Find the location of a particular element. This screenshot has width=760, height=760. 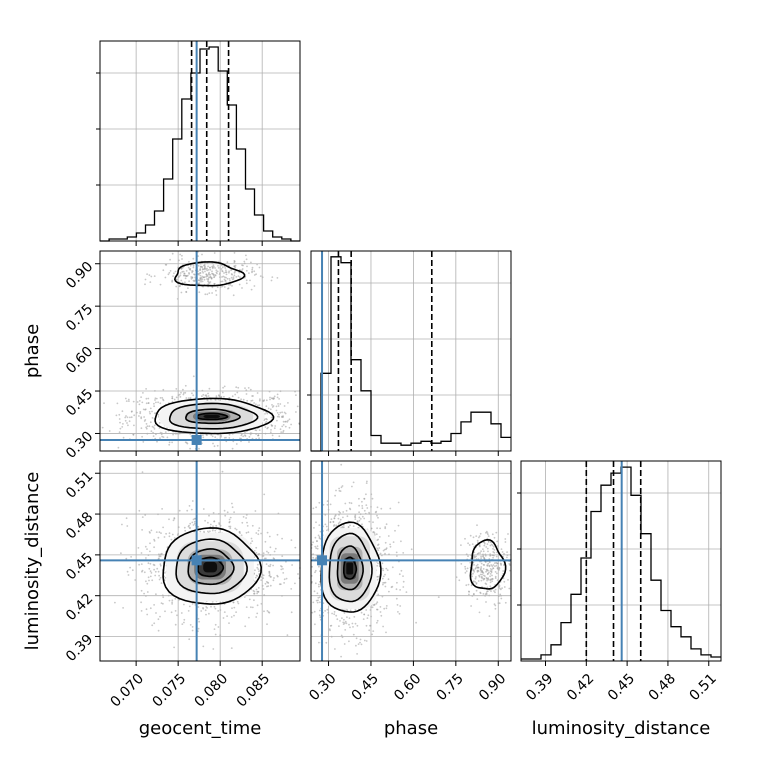

histogram-phase is located at coordinates (411, 354).